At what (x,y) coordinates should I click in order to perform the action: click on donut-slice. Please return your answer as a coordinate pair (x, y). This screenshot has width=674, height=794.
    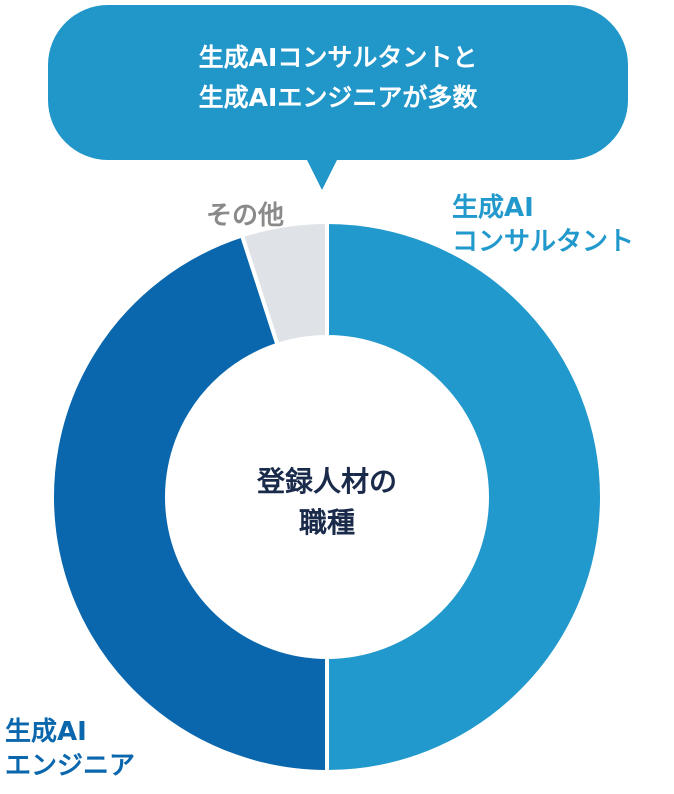
    Looking at the image, I should click on (284, 283).